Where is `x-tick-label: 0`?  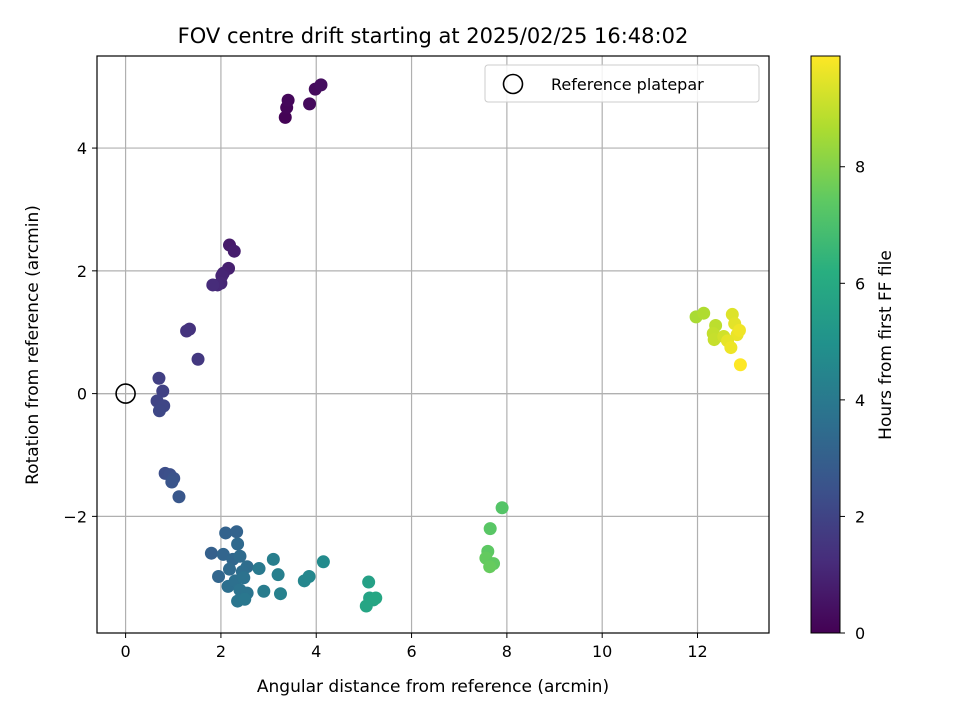 x-tick-label: 0 is located at coordinates (126, 651).